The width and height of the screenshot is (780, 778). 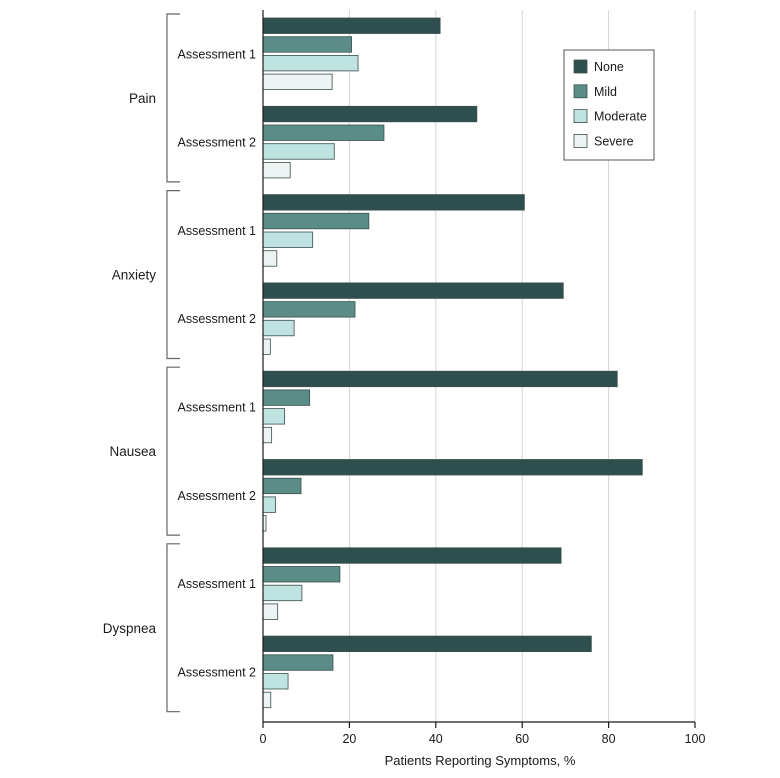 I want to click on bar-anxiety-assessment-1-severe, so click(x=270, y=258).